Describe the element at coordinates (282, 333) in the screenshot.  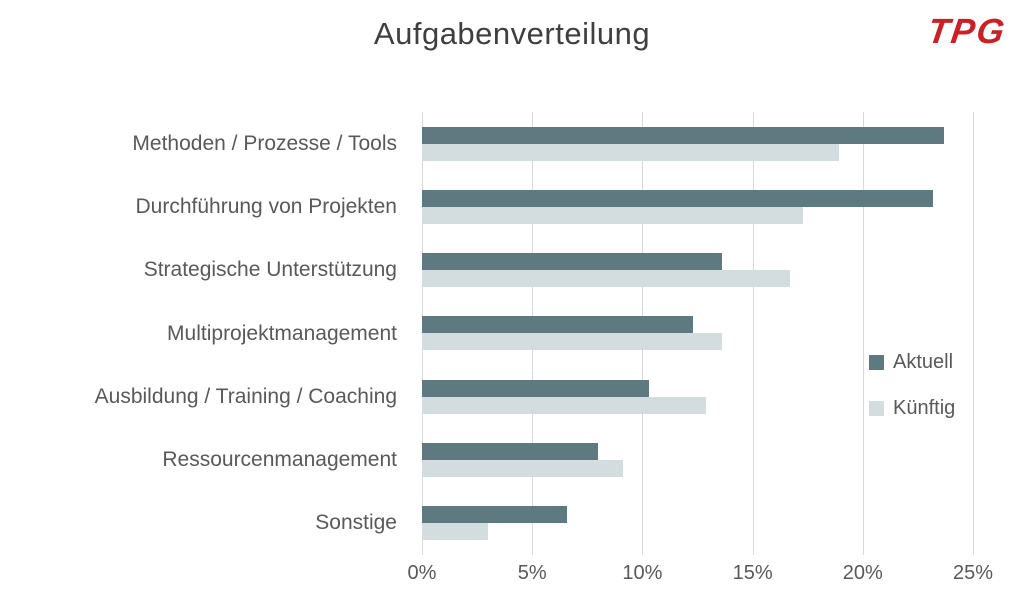
I see `category-label: Multiprojektmanagement` at that location.